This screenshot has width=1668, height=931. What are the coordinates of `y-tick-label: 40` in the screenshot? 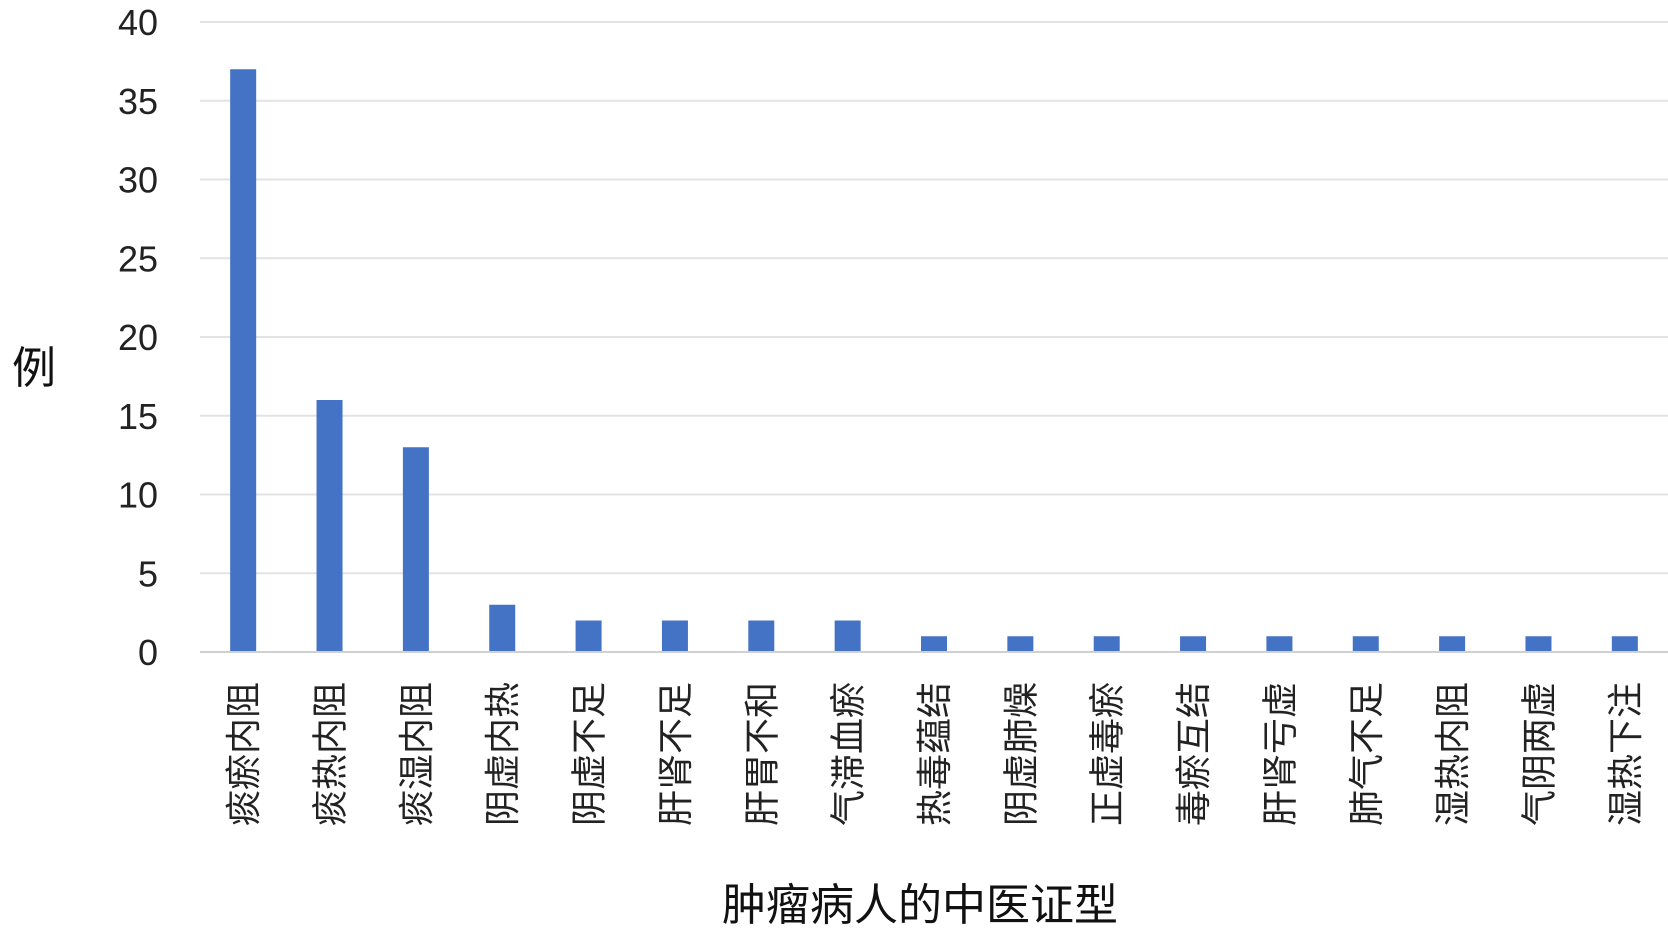 It's located at (138, 22).